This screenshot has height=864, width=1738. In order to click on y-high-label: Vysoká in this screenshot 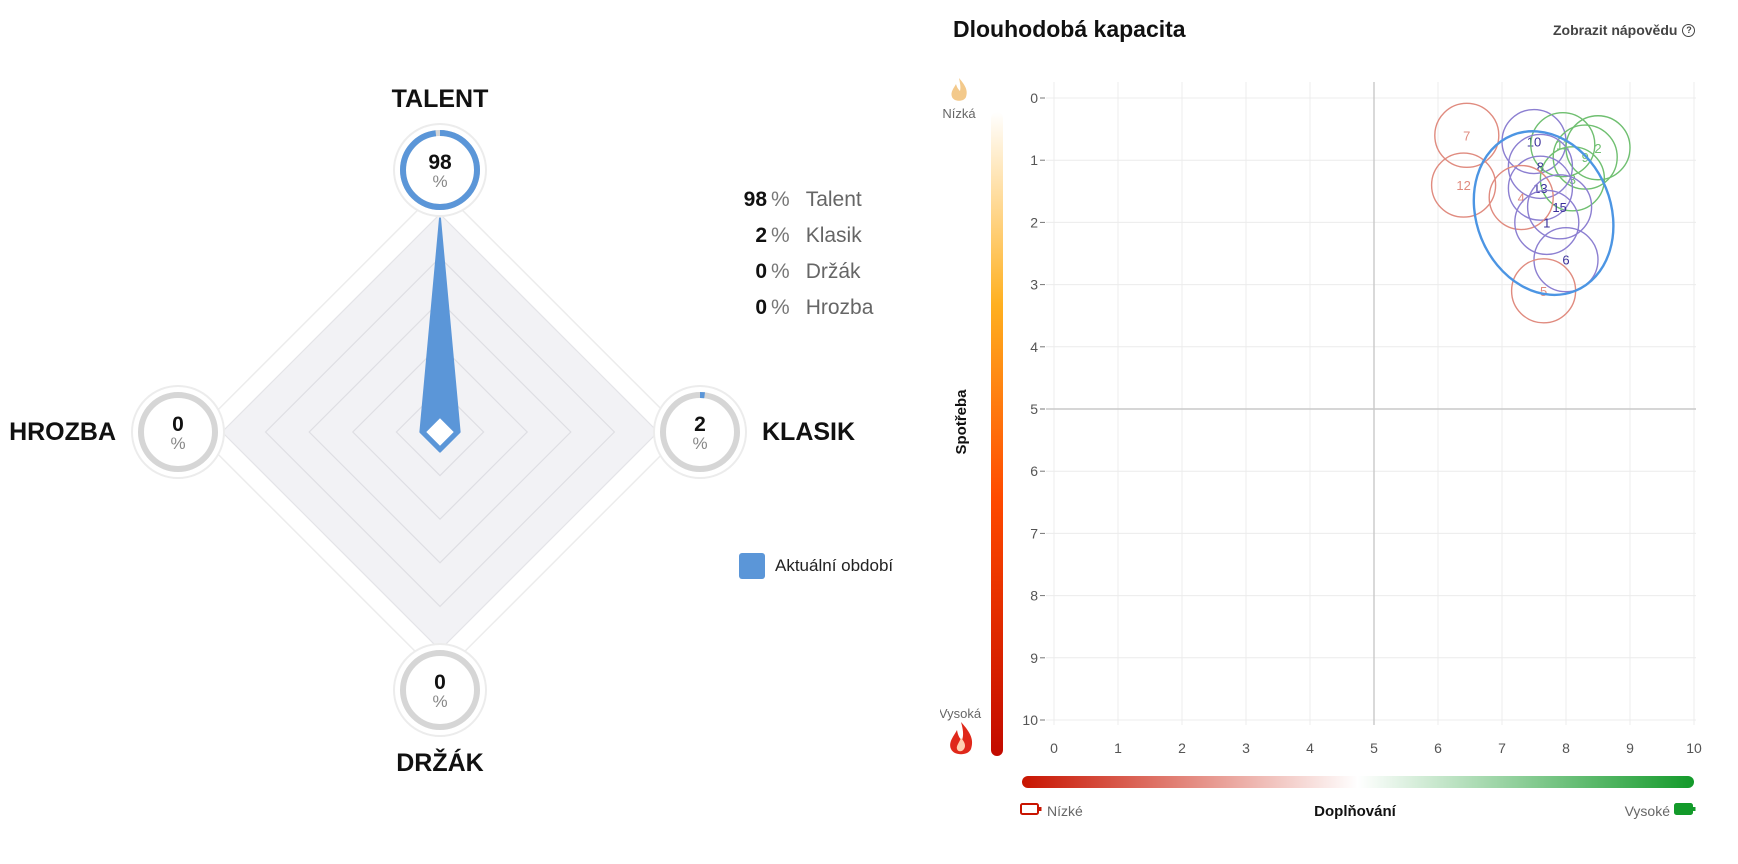, I will do `click(961, 713)`.